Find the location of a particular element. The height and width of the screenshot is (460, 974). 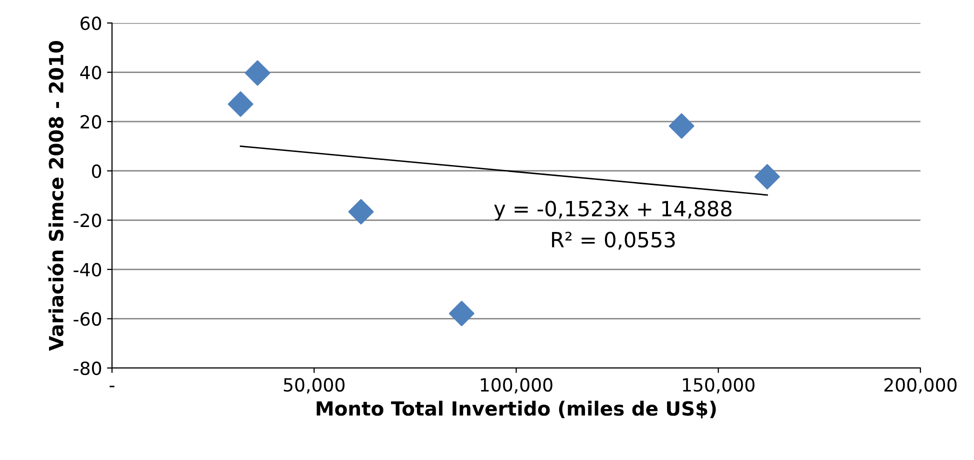

x-axis-title: Monto Total Invertido (miles de US$) is located at coordinates (516, 409).